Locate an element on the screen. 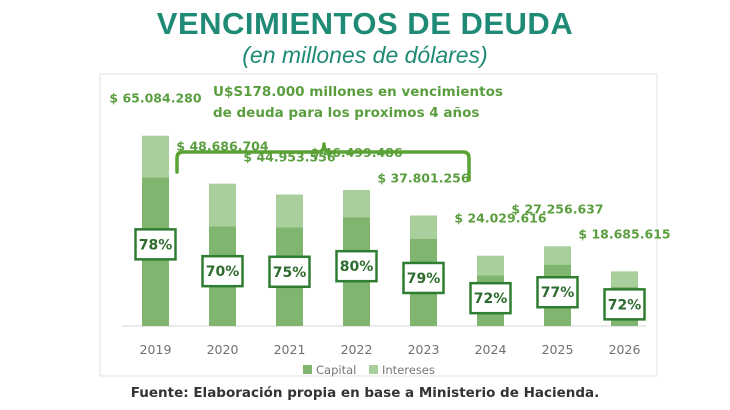 The height and width of the screenshot is (410, 730). capital-share-label: 77% is located at coordinates (558, 293).